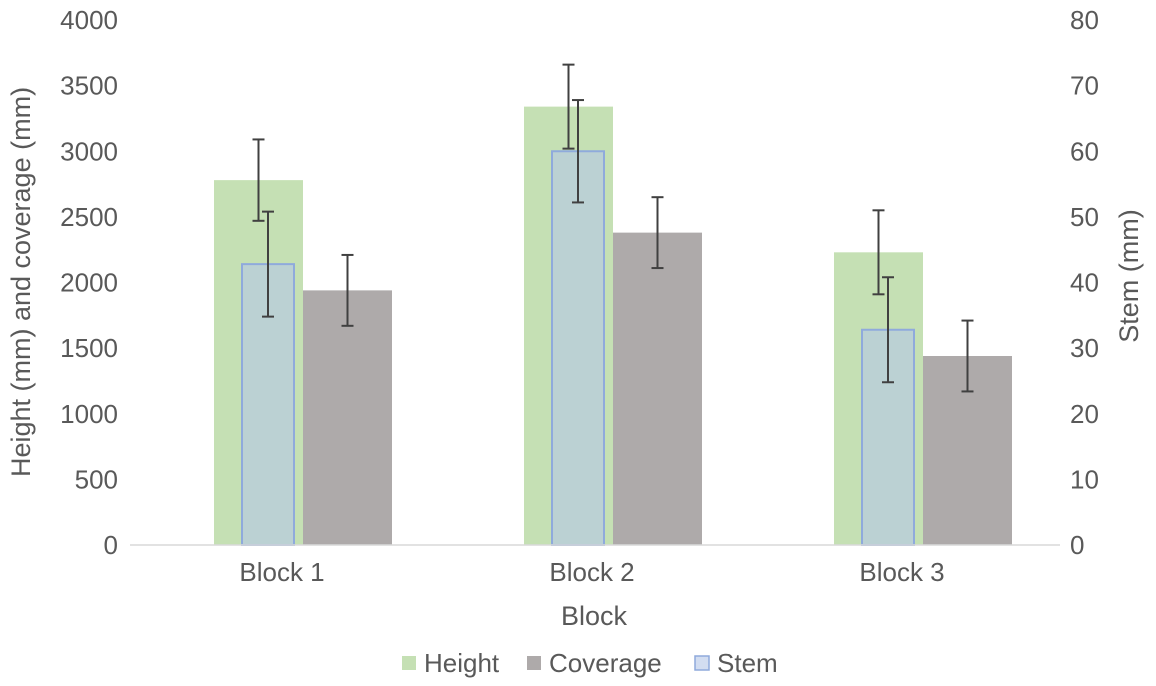 The image size is (1156, 686). I want to click on x-tick-label: Block 2, so click(591, 572).